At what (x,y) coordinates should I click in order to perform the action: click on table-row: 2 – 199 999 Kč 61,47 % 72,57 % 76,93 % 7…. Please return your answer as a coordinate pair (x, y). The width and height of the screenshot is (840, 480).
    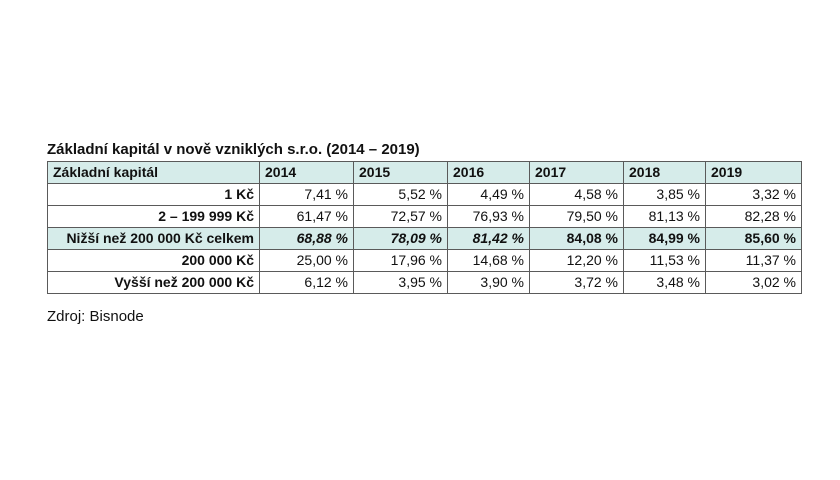
    Looking at the image, I should click on (424, 216).